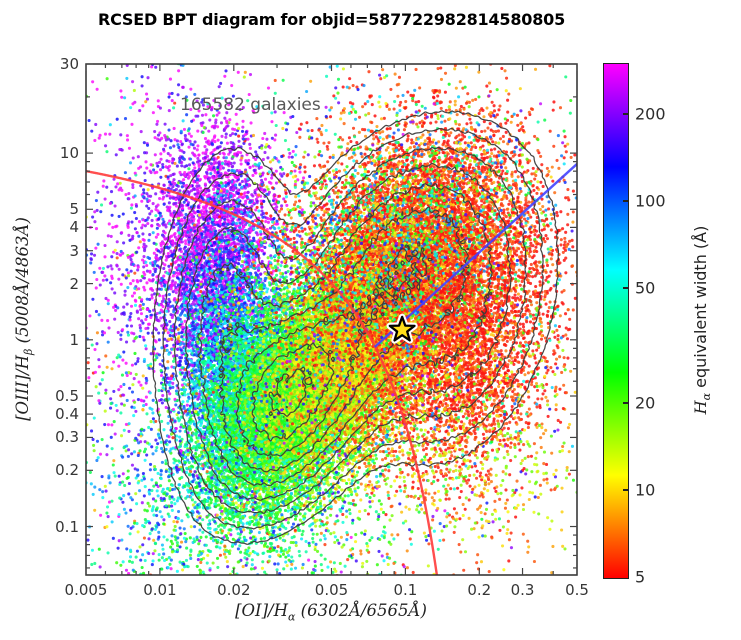  I want to click on x-tick-label: 0.5, so click(577, 590).